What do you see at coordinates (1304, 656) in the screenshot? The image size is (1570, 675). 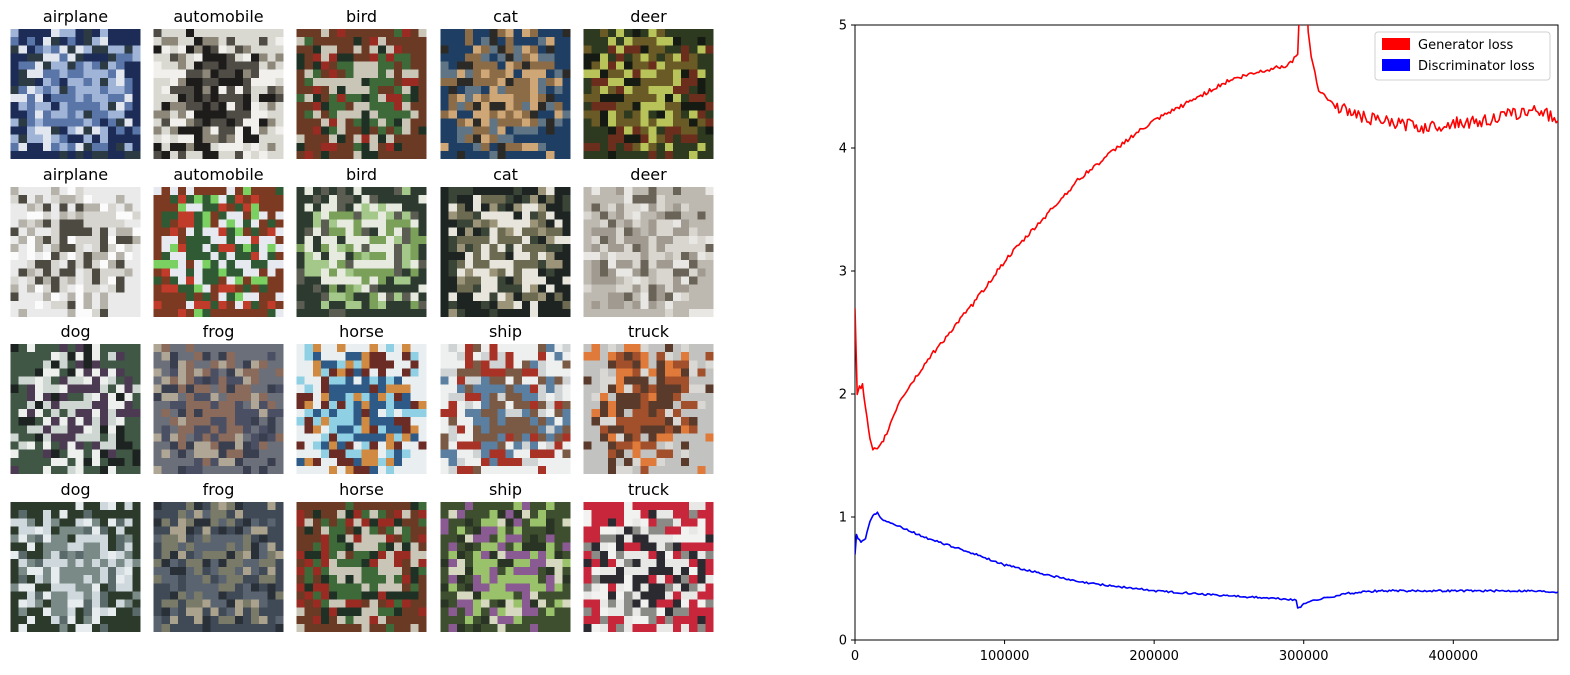 I see `x-tick-label: 300000` at bounding box center [1304, 656].